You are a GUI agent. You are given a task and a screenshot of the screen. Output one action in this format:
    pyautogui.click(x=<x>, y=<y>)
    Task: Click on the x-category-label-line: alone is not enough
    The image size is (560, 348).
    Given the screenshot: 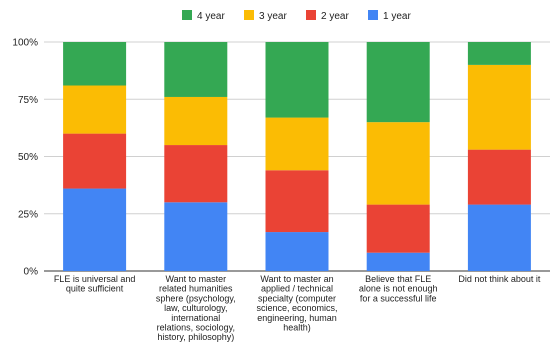 What is the action you would take?
    pyautogui.click(x=398, y=289)
    